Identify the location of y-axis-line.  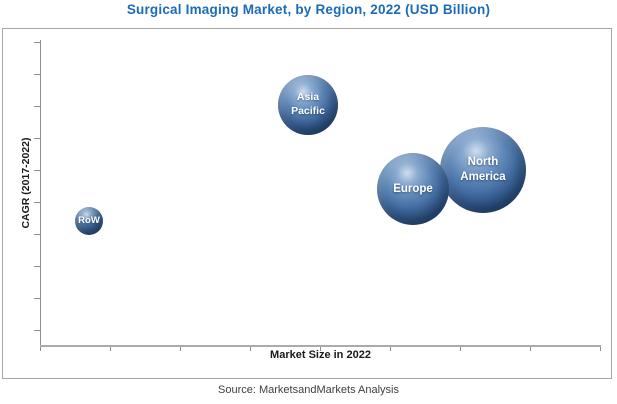
(40, 193).